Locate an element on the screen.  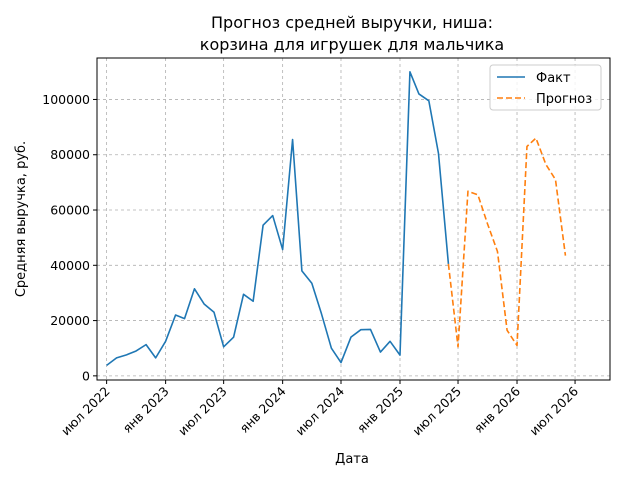
chart-title-line-2: корзина для игрушек для мальчика is located at coordinates (352, 44).